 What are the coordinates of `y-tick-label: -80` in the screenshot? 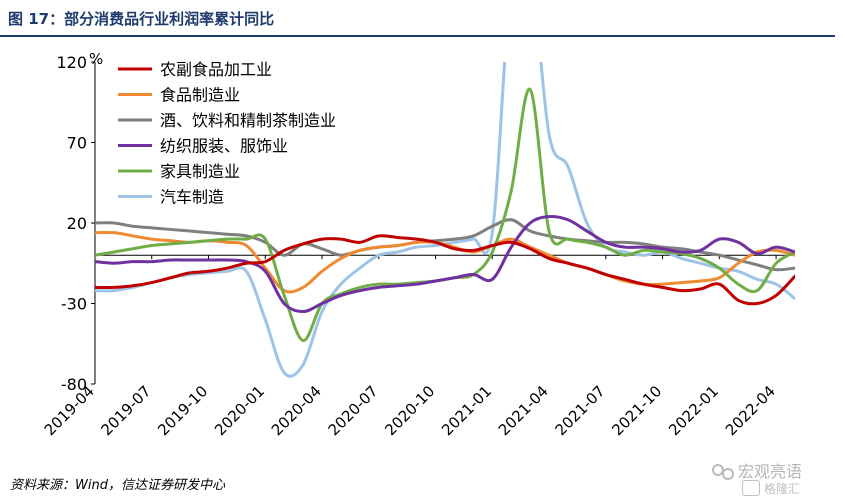 It's located at (74, 384).